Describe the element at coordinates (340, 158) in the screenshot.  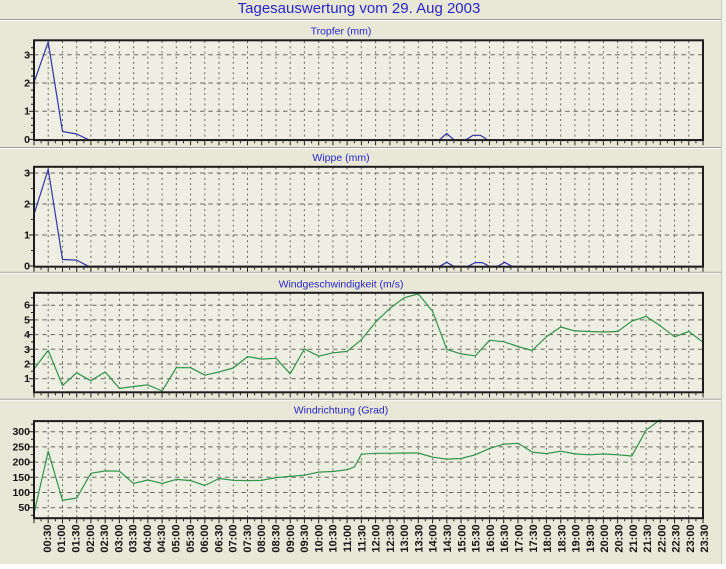
I see `svg-text: Wippe (mm)` at that location.